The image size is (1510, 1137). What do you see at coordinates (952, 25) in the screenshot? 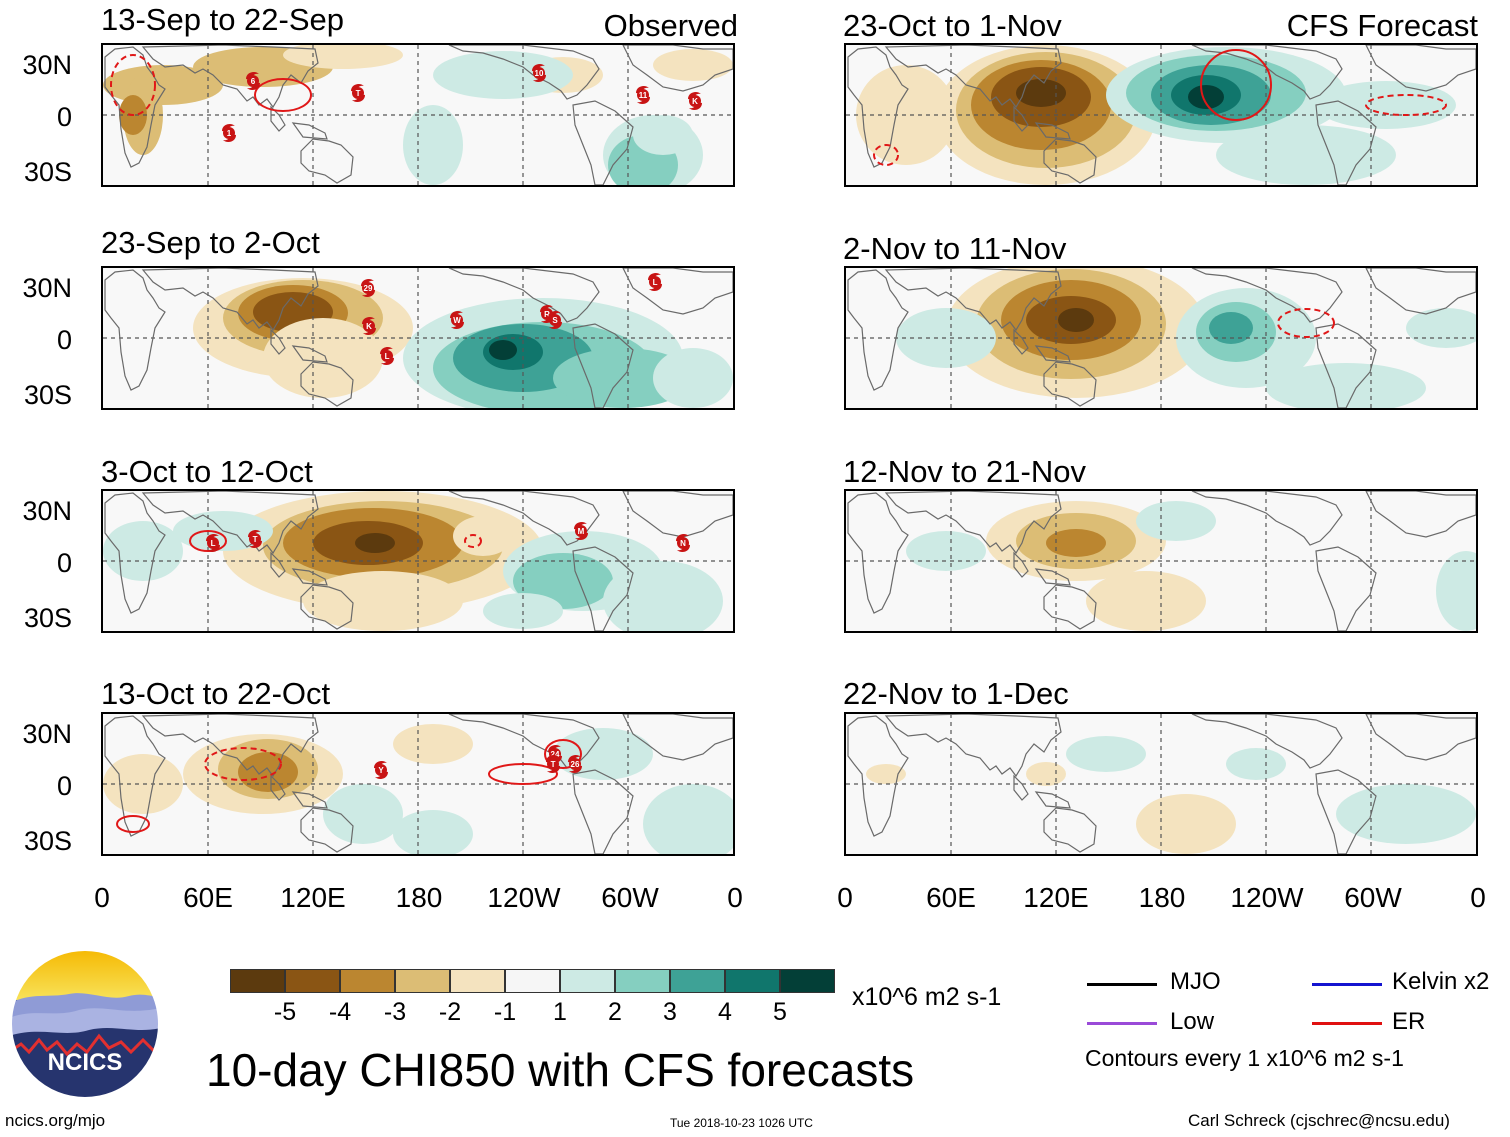
I see `panel-title-5: 23-Oct to 1-Nov` at bounding box center [952, 25].